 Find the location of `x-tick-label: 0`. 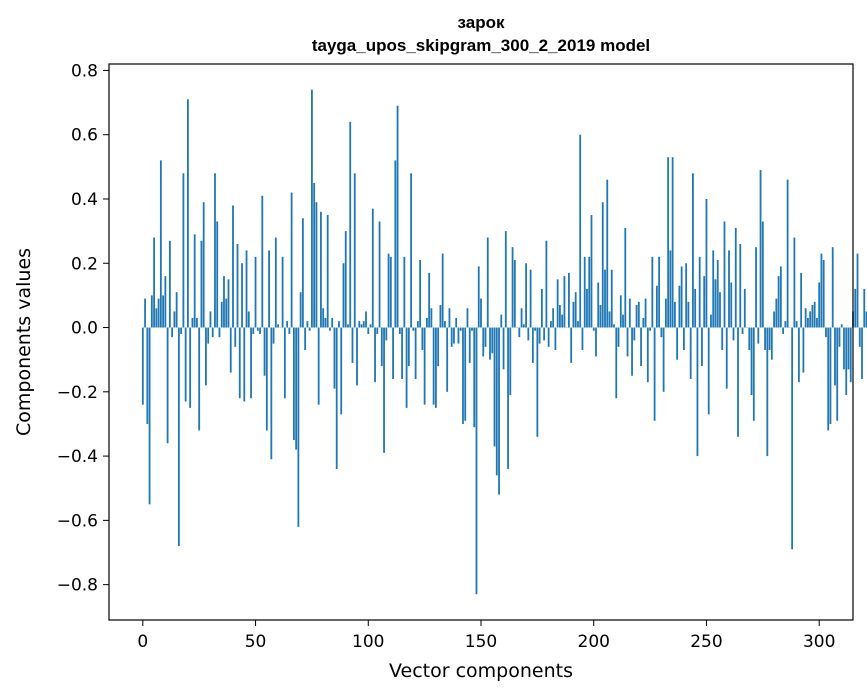

x-tick-label: 0 is located at coordinates (142, 642).